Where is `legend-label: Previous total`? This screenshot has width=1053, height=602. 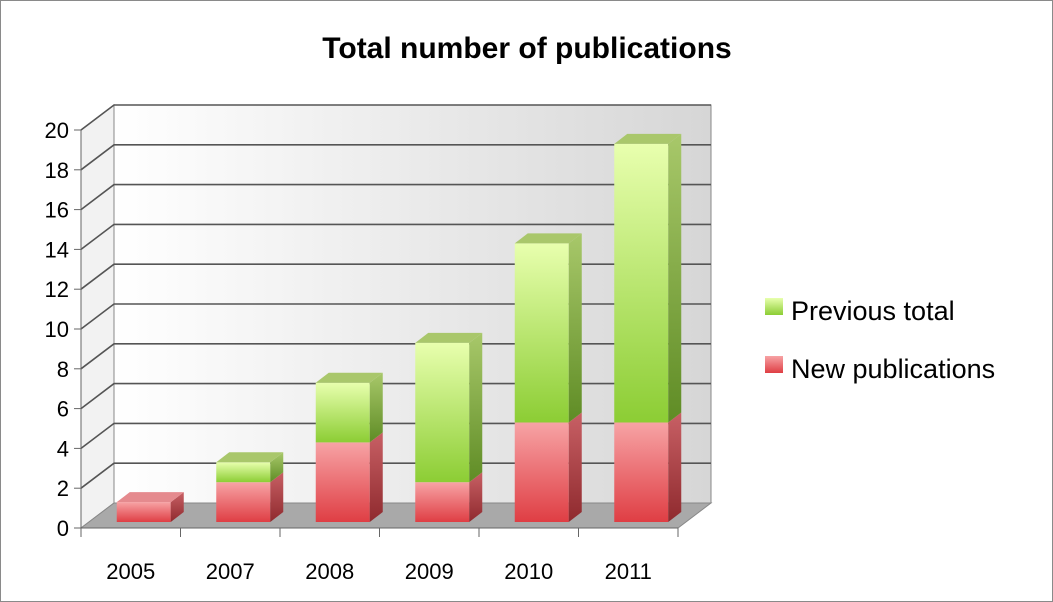 legend-label: Previous total is located at coordinates (873, 311).